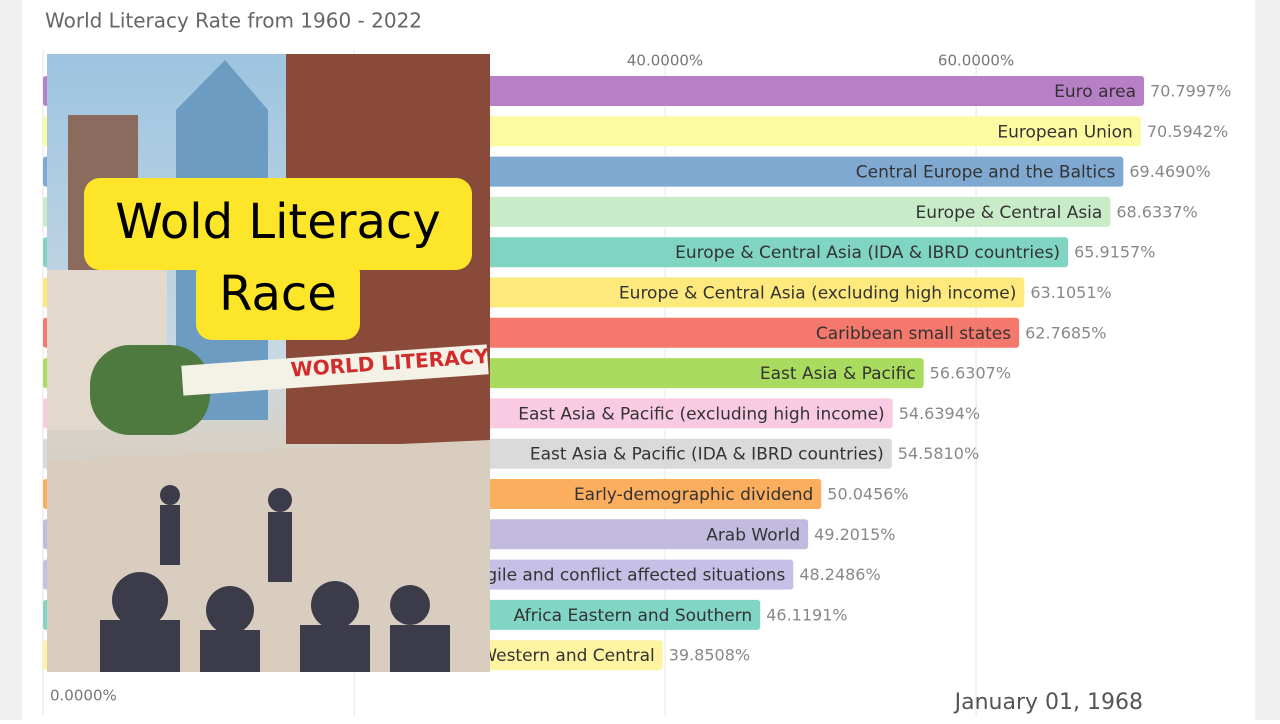  I want to click on value-label: 69.4690%, so click(1169, 171).